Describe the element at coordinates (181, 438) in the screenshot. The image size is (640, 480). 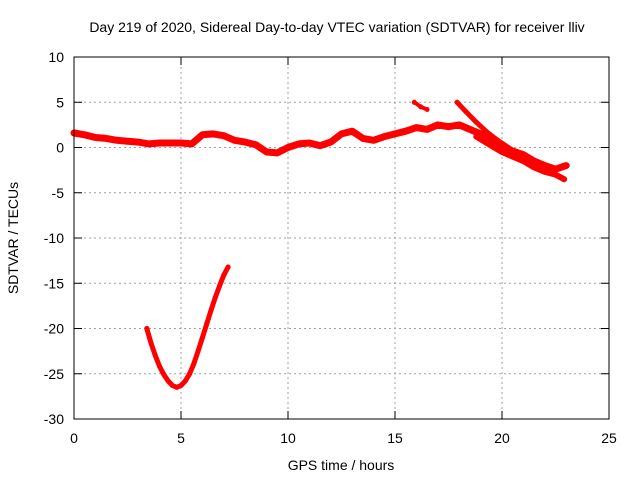
I see `x-tick-label: 5` at that location.